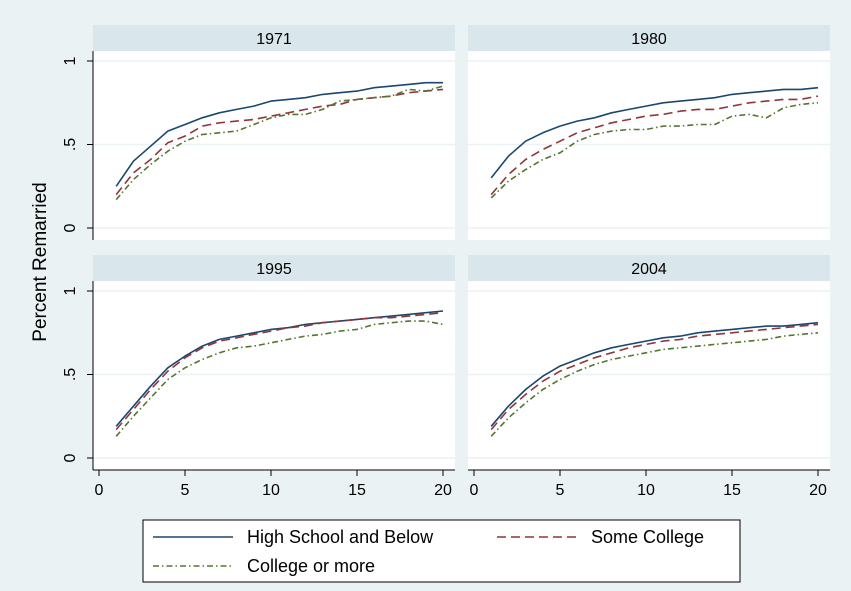 This screenshot has width=851, height=591. Describe the element at coordinates (647, 537) in the screenshot. I see `legend-label: Some College` at that location.